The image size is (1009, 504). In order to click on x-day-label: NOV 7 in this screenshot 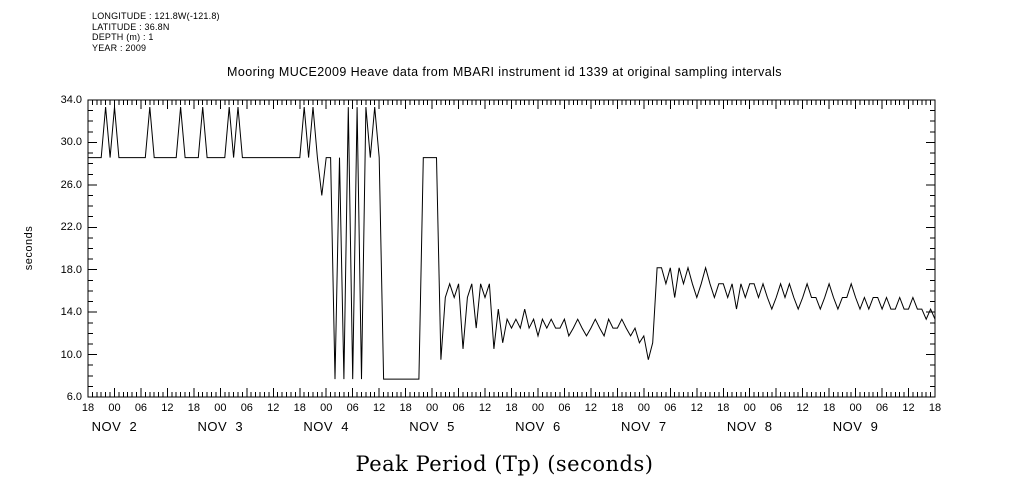, I will do `click(644, 426)`.